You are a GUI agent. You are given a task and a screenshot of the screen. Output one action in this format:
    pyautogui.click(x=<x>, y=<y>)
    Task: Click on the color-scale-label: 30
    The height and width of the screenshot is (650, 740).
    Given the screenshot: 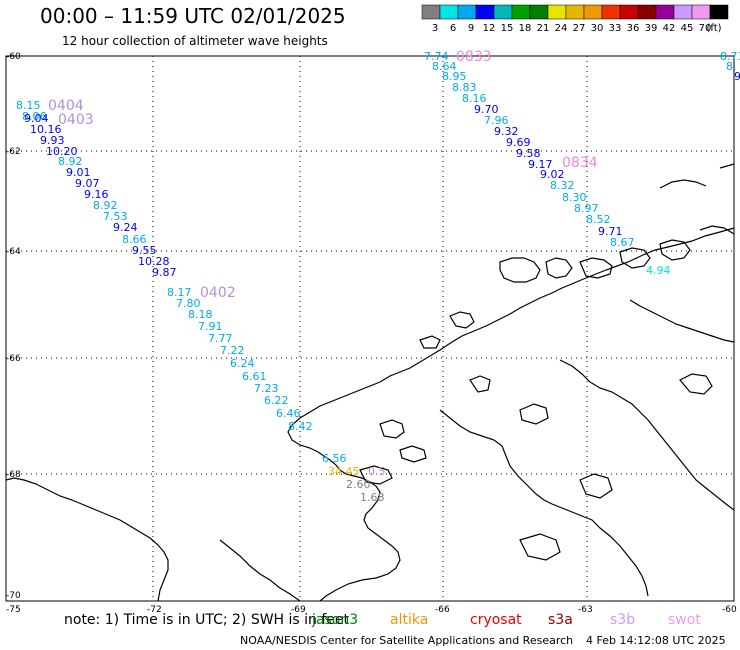 What is the action you would take?
    pyautogui.click(x=597, y=28)
    